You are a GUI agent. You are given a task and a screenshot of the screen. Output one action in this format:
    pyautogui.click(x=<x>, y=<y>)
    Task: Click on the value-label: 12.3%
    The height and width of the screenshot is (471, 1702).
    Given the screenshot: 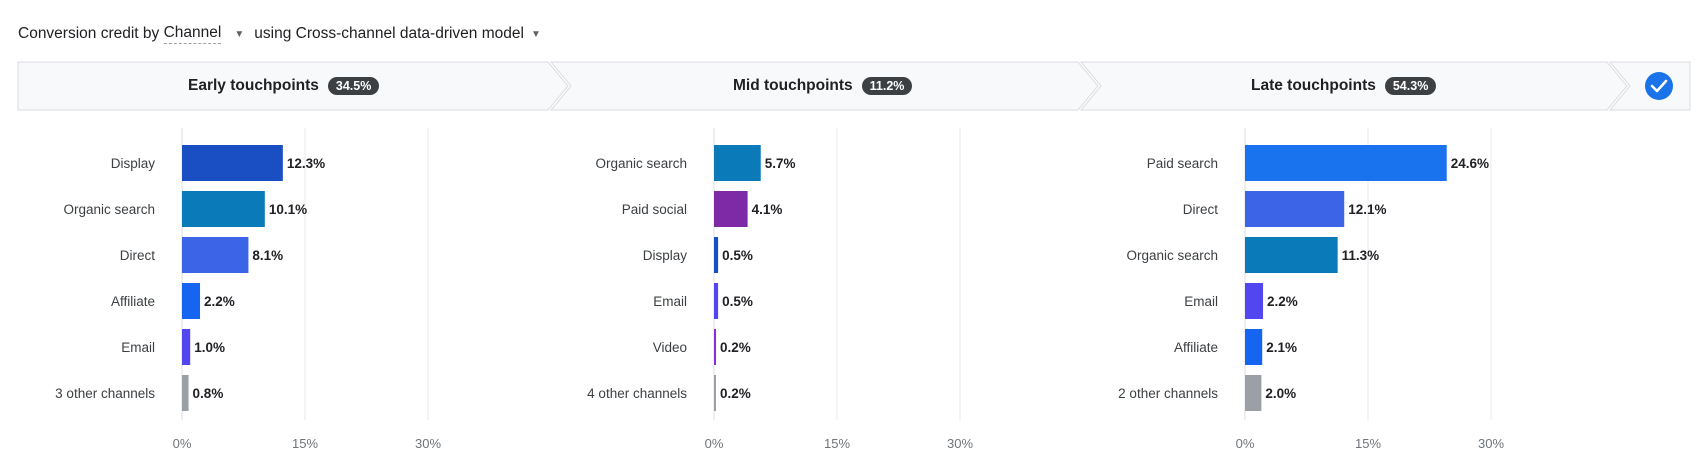 What is the action you would take?
    pyautogui.click(x=306, y=163)
    